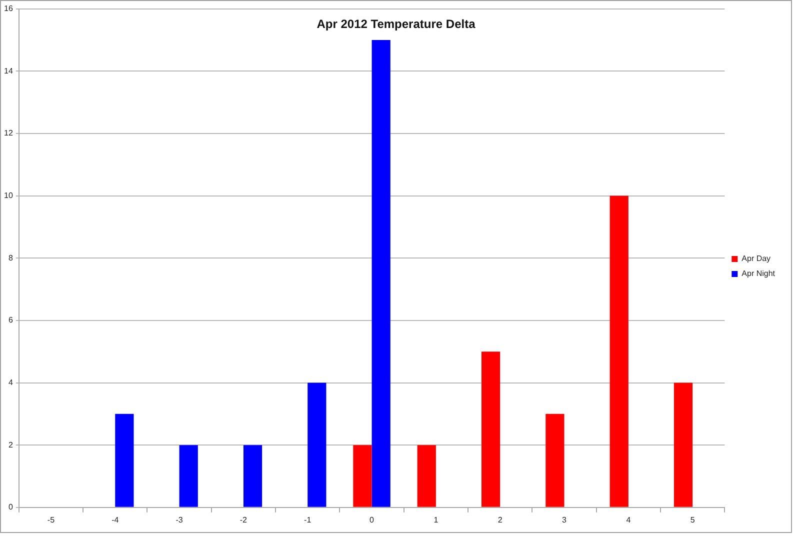 Image resolution: width=800 pixels, height=537 pixels. I want to click on x-tick-label: 1, so click(436, 519).